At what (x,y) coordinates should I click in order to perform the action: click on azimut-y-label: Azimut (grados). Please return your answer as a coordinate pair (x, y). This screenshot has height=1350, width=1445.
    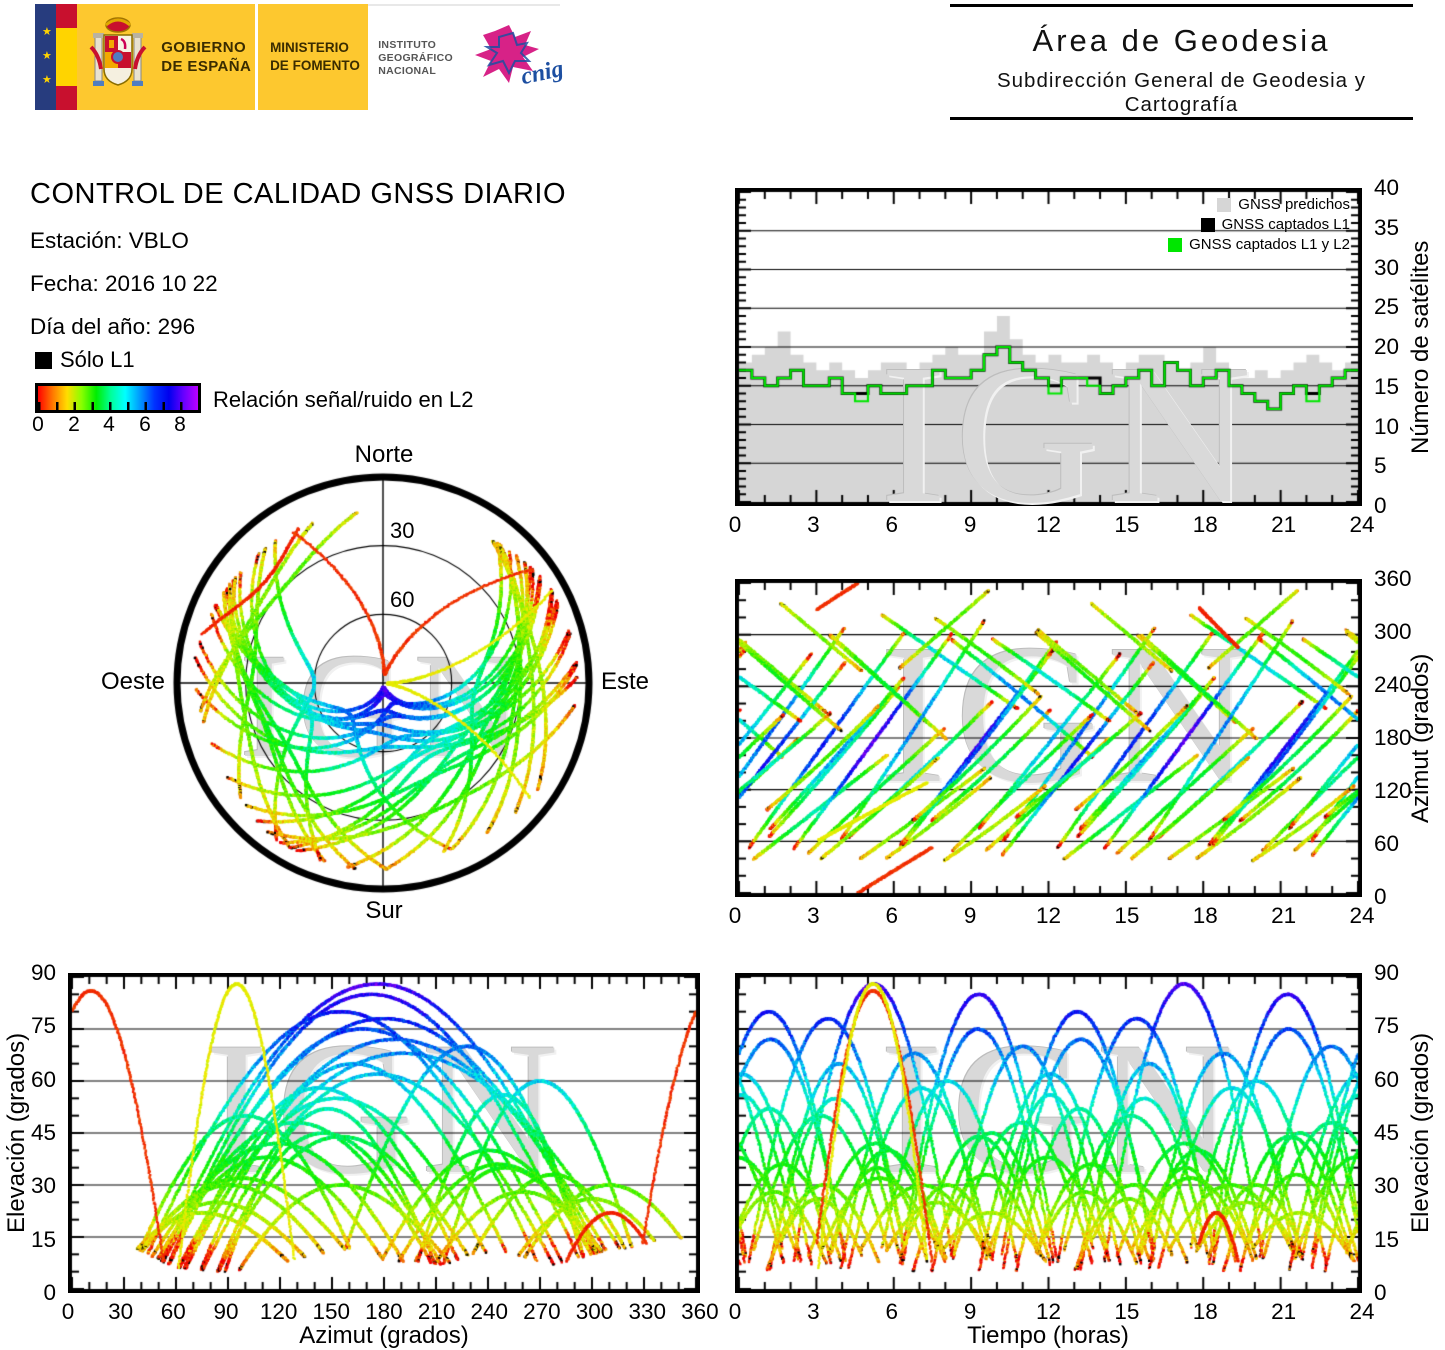
    Looking at the image, I should click on (1420, 738).